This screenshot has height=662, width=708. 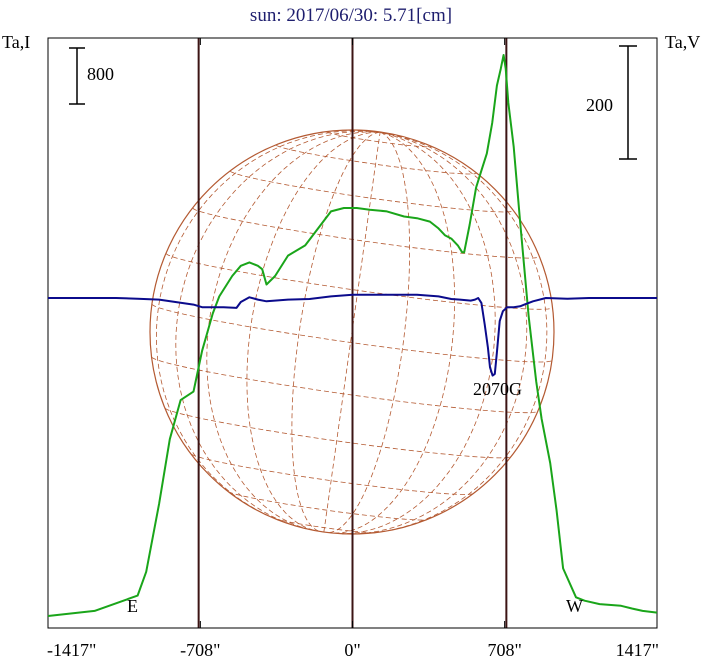 I want to click on chart-title: sun: 2017/06/30: 5.71[cm], so click(x=351, y=15).